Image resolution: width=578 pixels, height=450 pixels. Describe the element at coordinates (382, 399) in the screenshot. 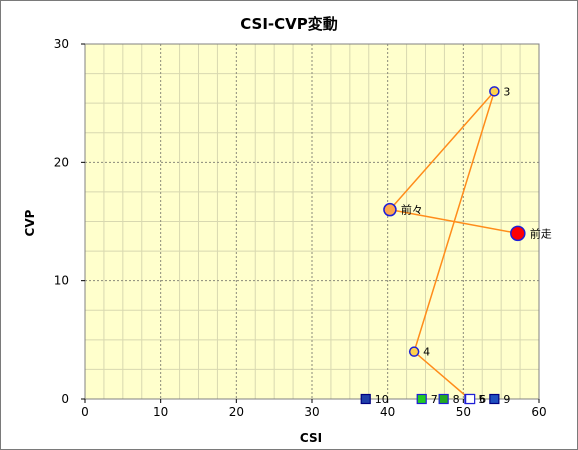

I see `data-point-label: 10` at that location.